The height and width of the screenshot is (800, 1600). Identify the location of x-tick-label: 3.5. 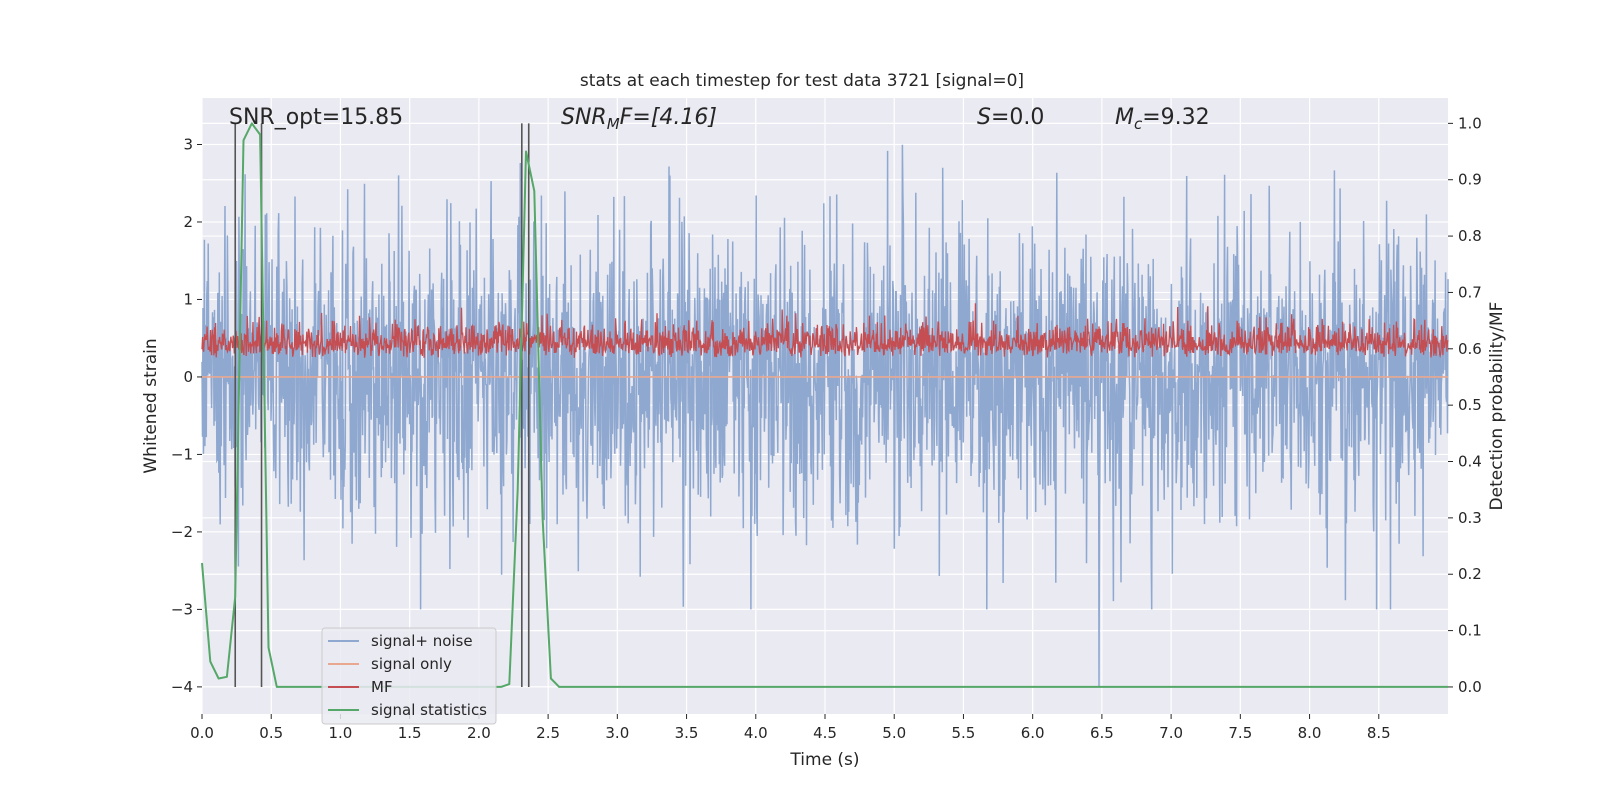
(687, 733).